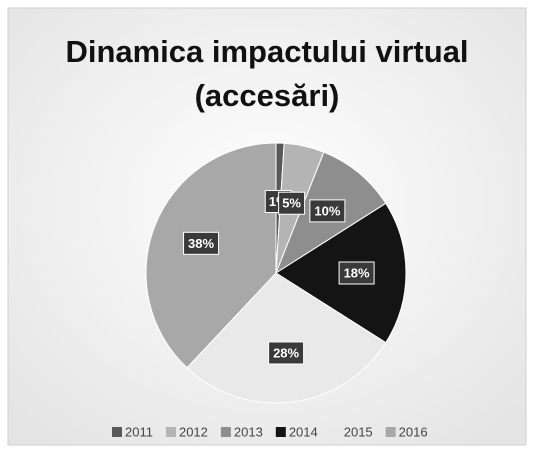  What do you see at coordinates (139, 431) in the screenshot?
I see `legend-label: 2011` at bounding box center [139, 431].